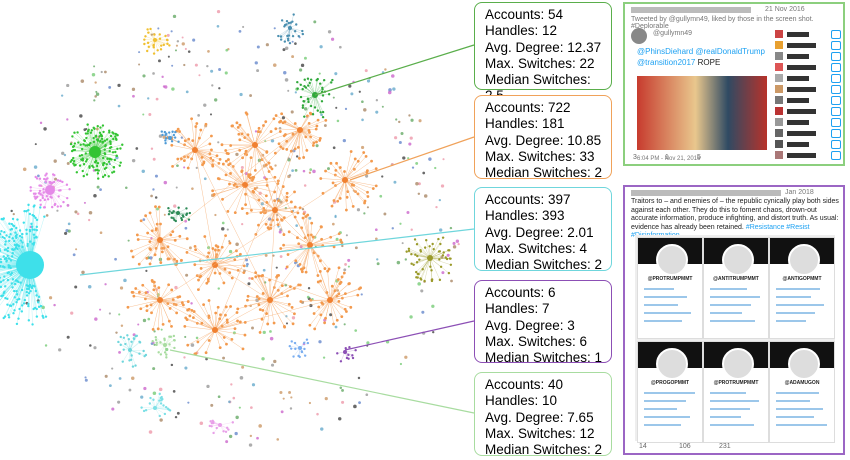 The image size is (850, 460). What do you see at coordinates (643, 446) in the screenshot?
I see `reply-count: 14` at bounding box center [643, 446].